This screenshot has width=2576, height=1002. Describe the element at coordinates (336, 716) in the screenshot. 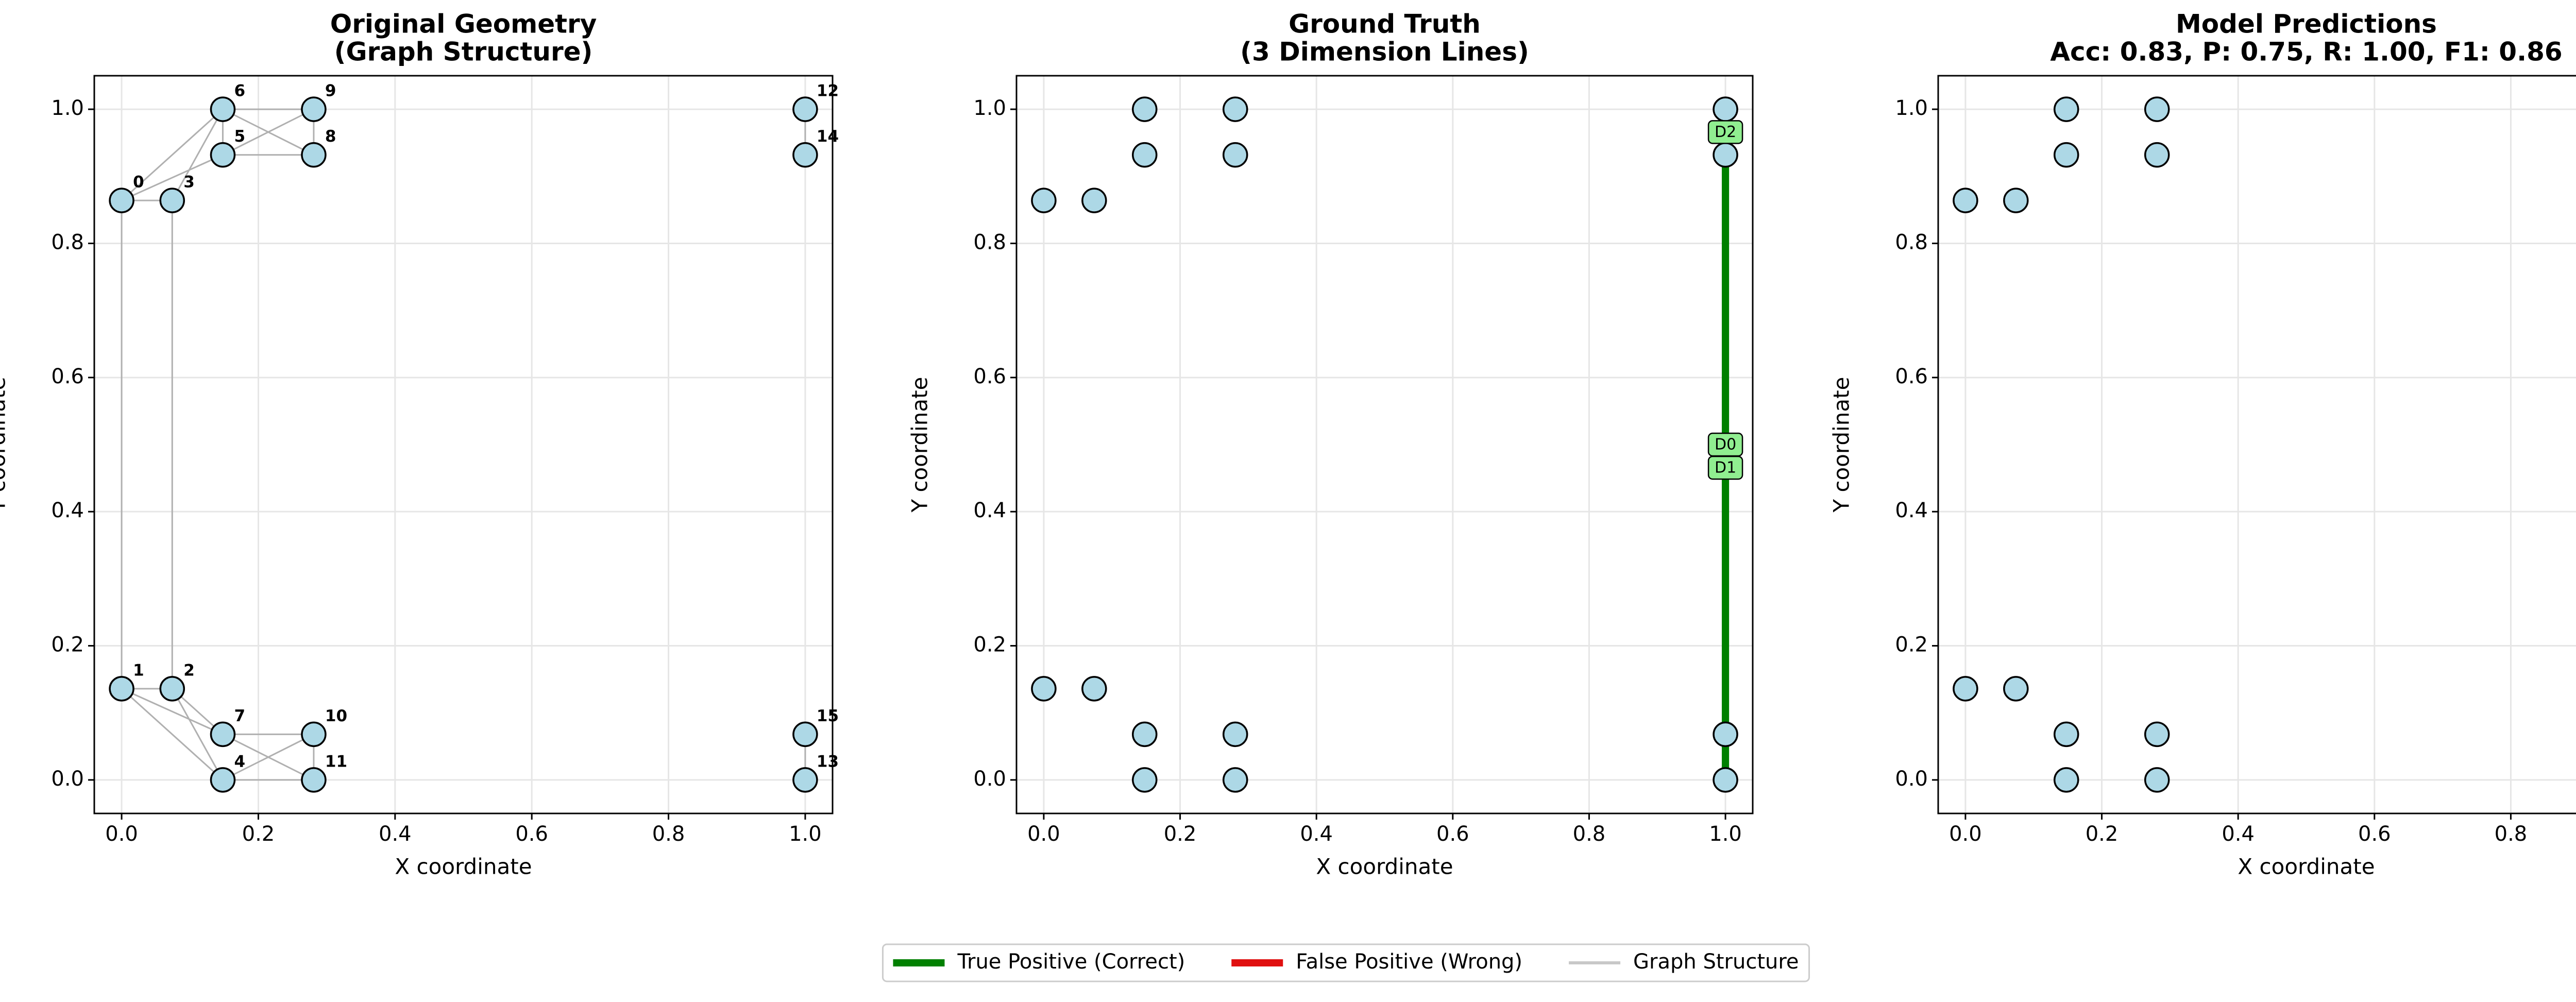

I see `node-label: 10` at that location.